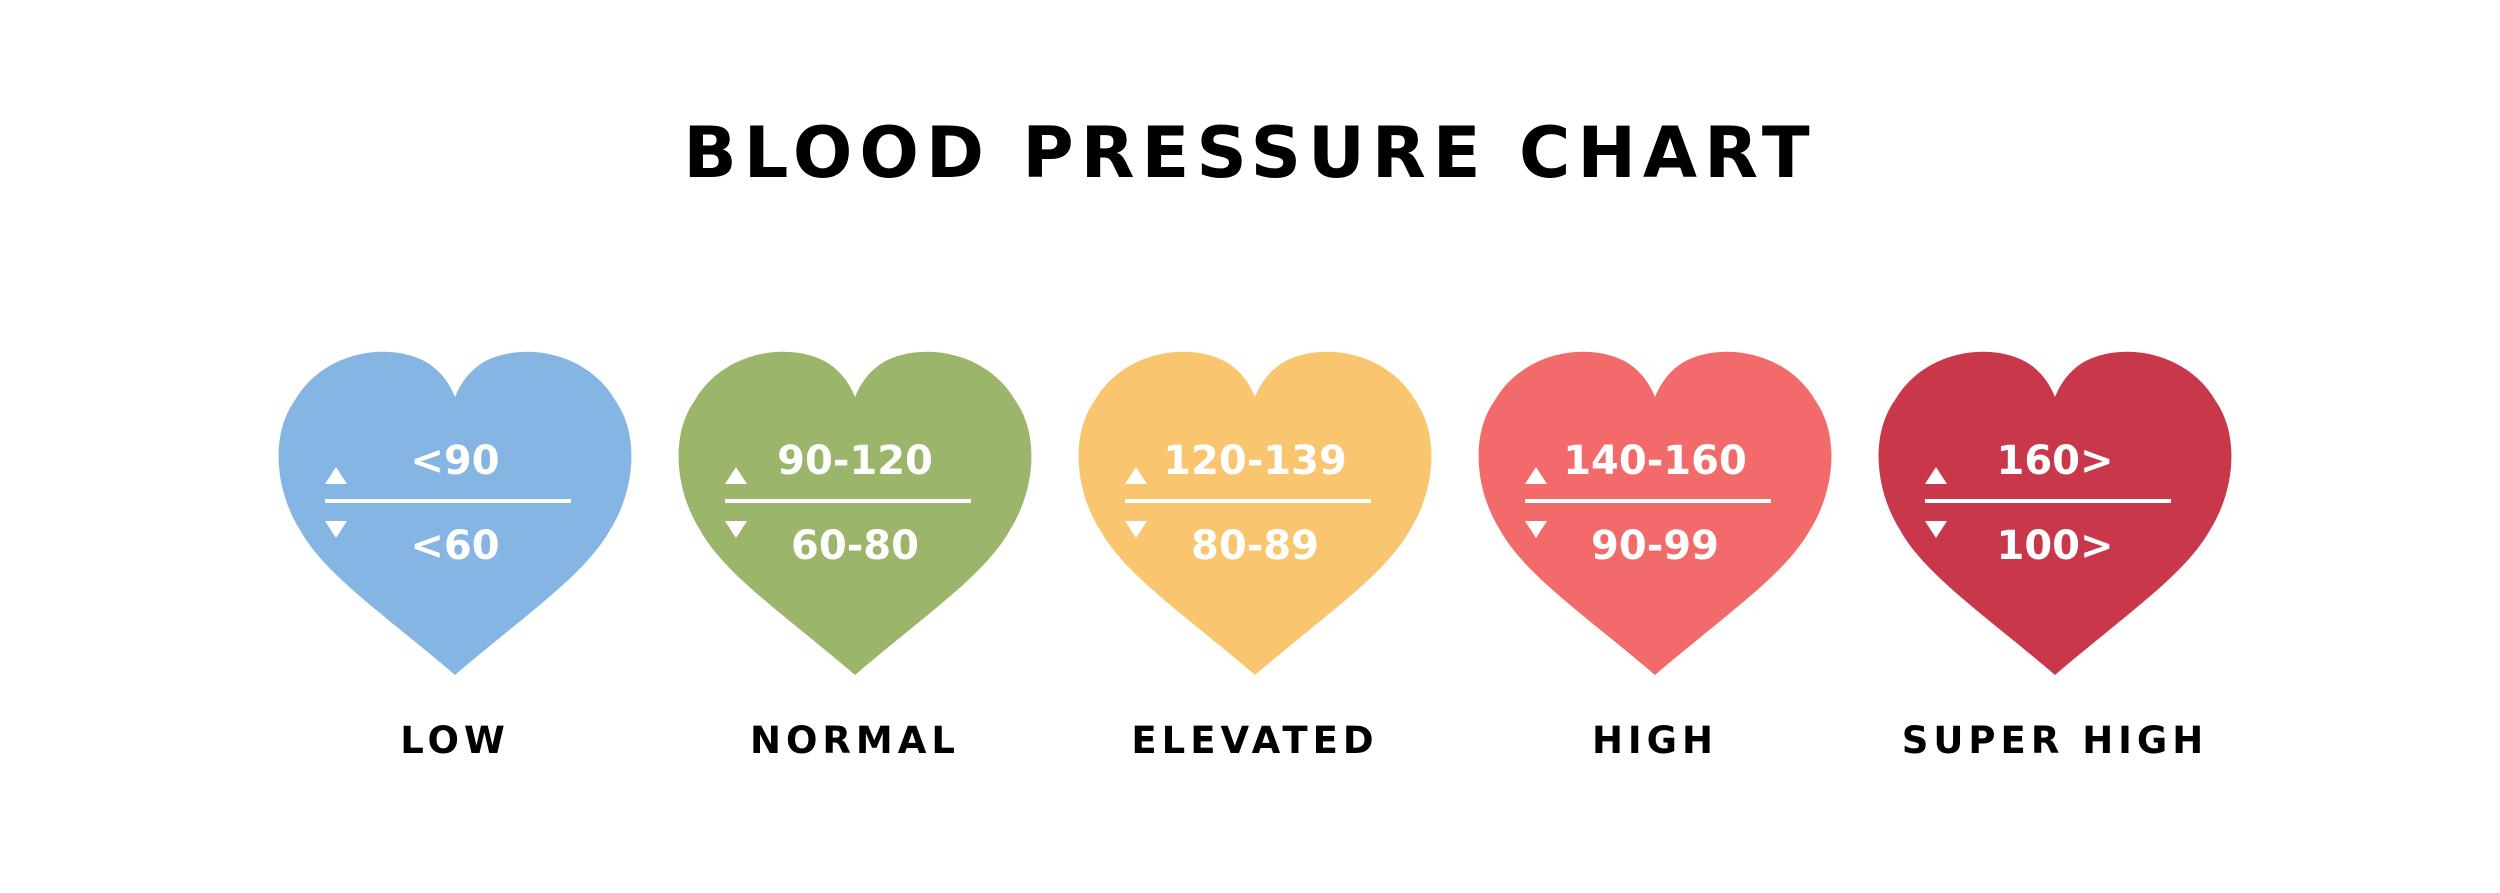 Image resolution: width=2500 pixels, height=893 pixels. Describe the element at coordinates (2055, 461) in the screenshot. I see `systolic-value: 160>` at that location.